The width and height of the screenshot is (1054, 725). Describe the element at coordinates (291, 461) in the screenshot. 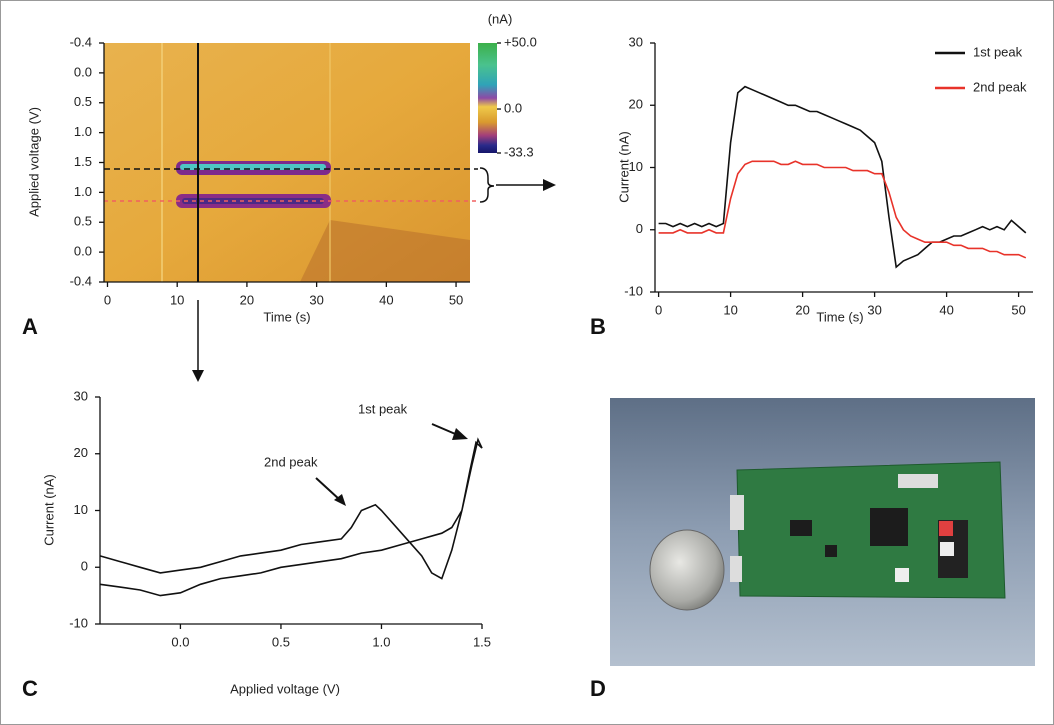

I see `annotation: 2nd peak` at that location.